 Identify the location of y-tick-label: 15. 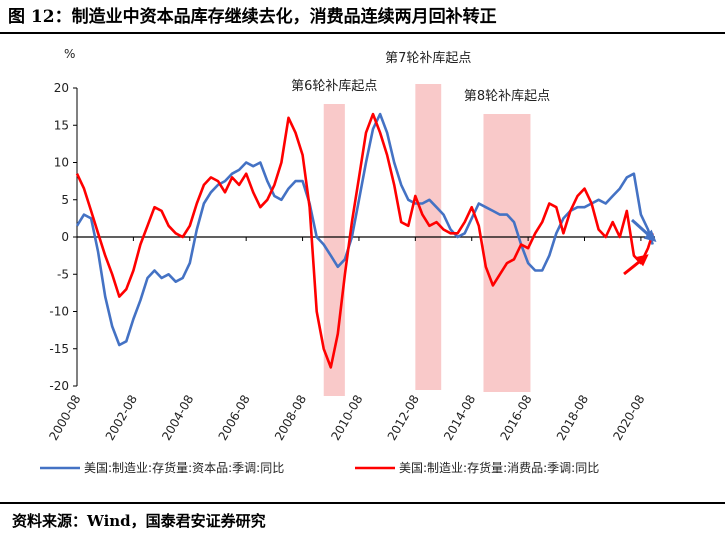
(61, 125).